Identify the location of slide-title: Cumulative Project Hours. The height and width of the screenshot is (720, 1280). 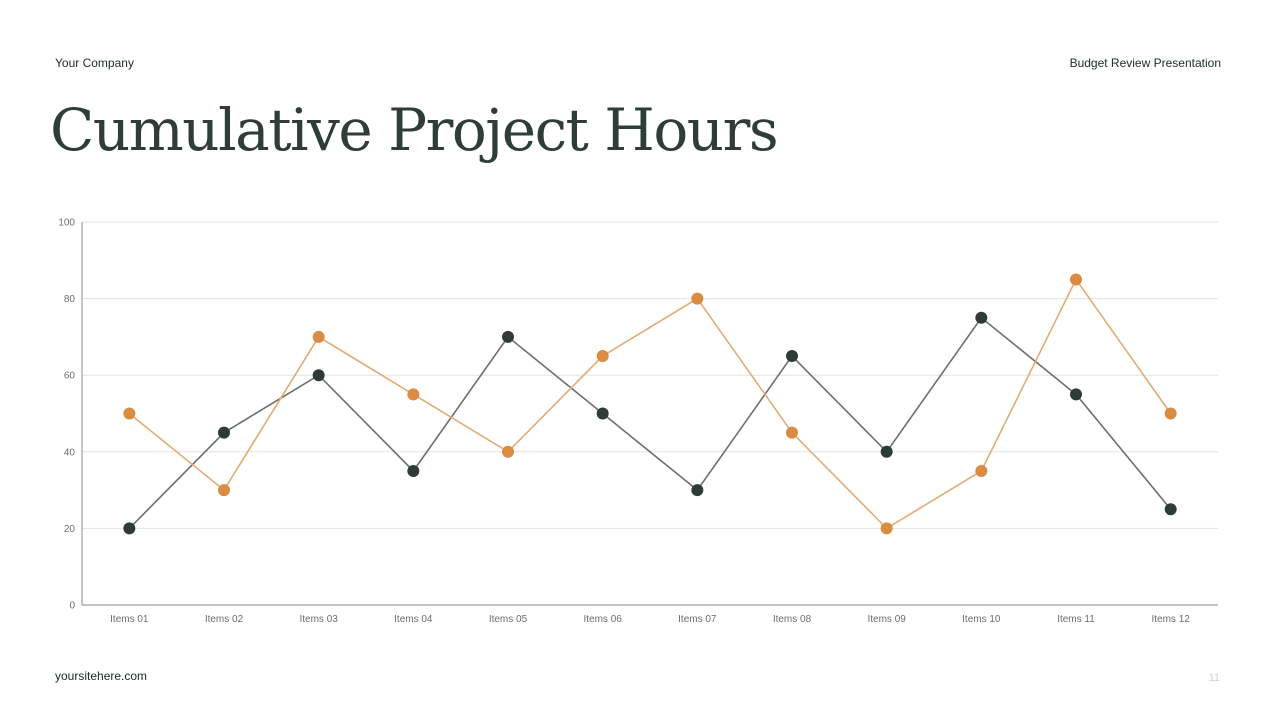
(414, 130).